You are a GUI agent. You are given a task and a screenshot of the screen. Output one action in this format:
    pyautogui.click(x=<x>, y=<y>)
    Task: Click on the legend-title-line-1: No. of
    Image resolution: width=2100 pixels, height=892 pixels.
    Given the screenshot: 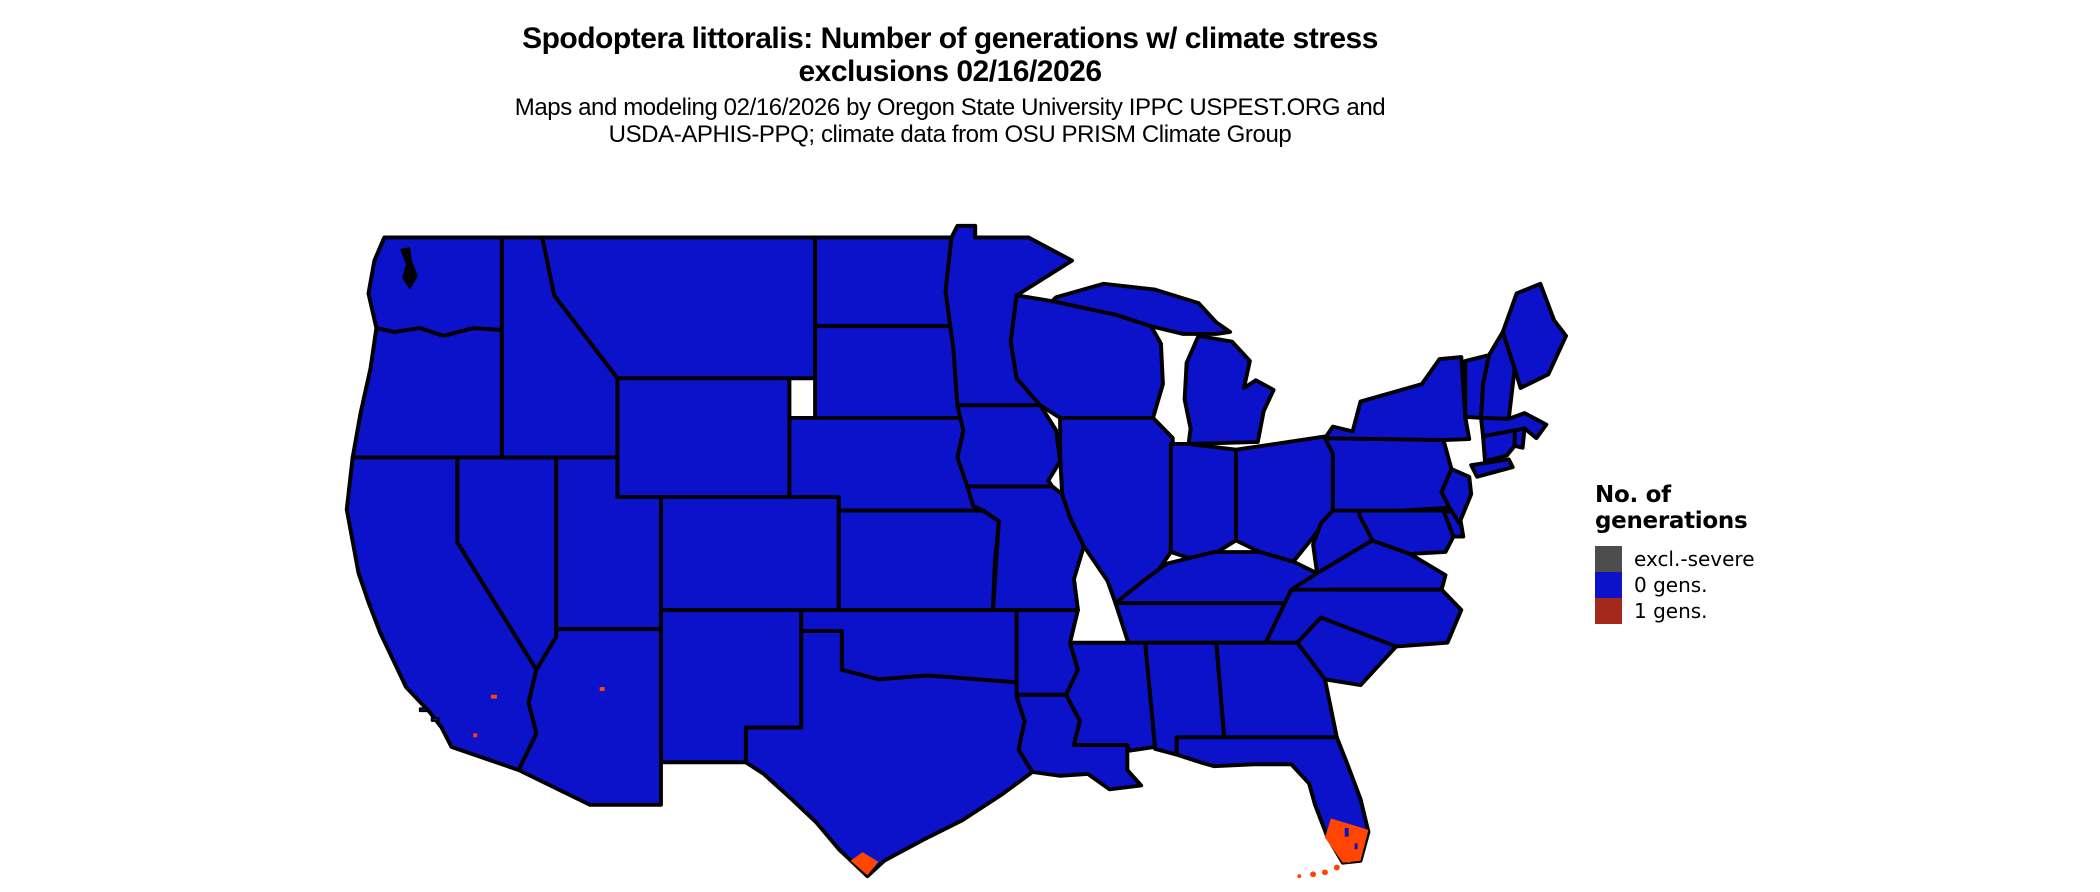 What is the action you would take?
    pyautogui.click(x=1633, y=495)
    